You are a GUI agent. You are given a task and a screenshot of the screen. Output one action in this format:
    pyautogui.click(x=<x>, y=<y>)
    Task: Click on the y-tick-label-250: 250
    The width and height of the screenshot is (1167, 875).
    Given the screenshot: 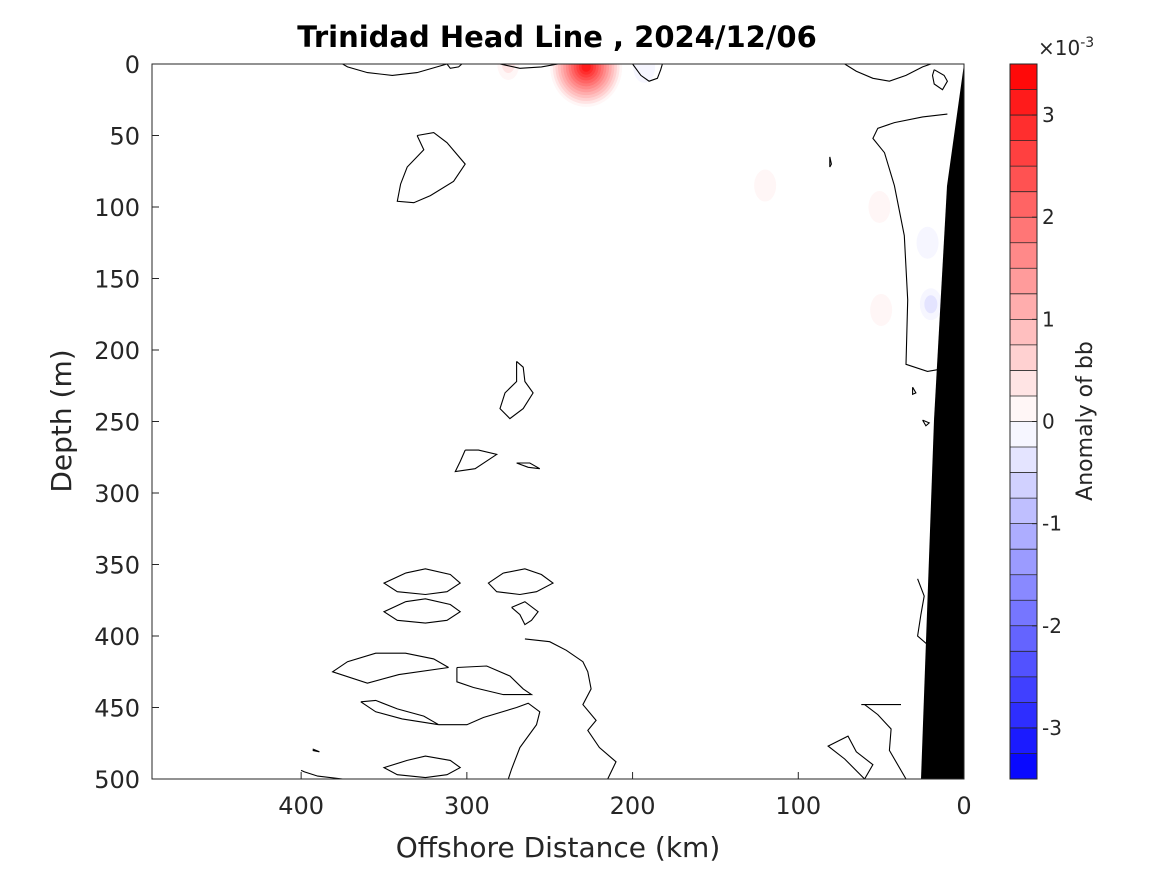 What is the action you would take?
    pyautogui.click(x=117, y=423)
    